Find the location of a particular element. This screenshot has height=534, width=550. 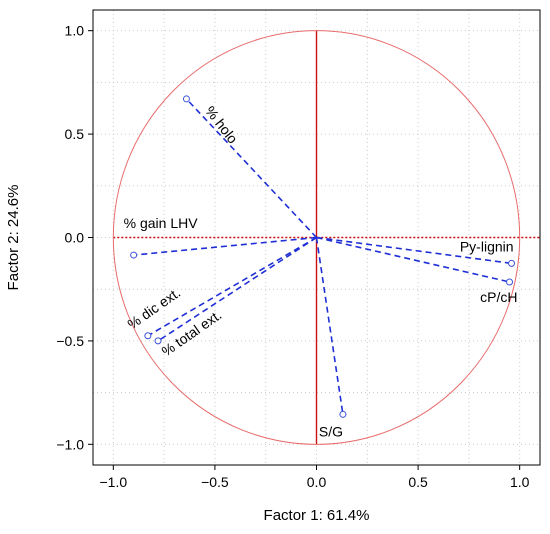

y-tick-label: 1.0 is located at coordinates (75, 31).